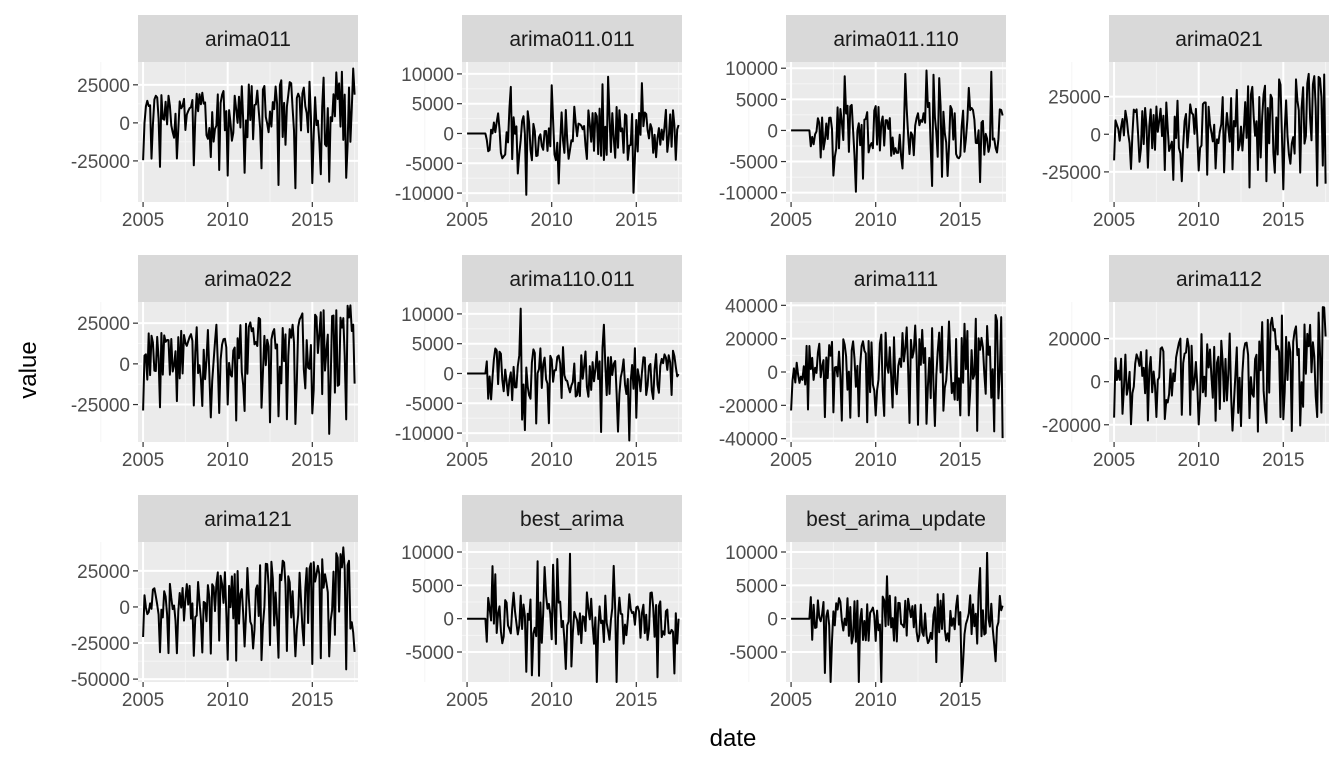 This screenshot has width=1344, height=773. I want to click on facet-strip-label: arima110.011, so click(571, 279).